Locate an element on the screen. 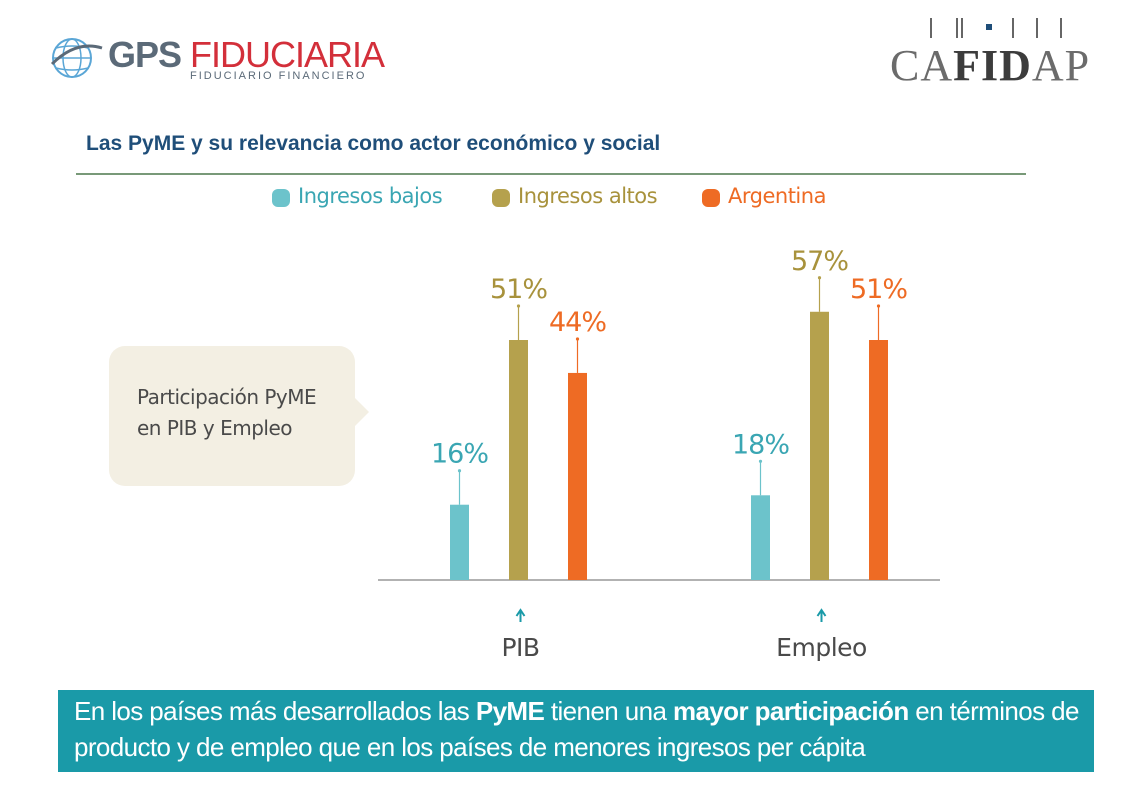  legend-label: Argentina is located at coordinates (777, 196).